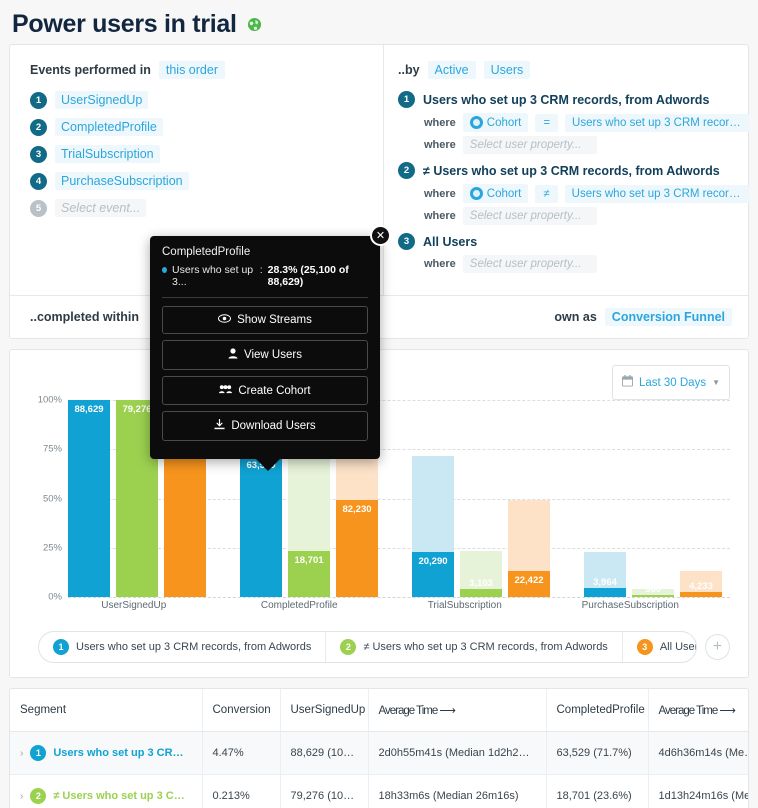  What do you see at coordinates (165, 270) in the screenshot?
I see `series-color-dot` at bounding box center [165, 270].